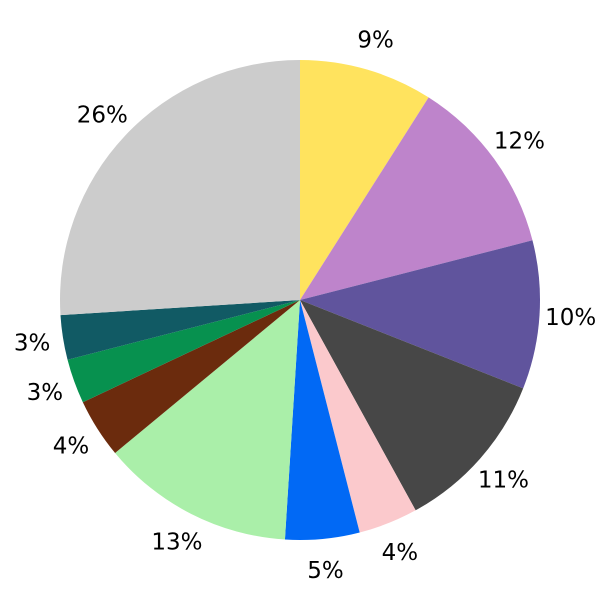 The height and width of the screenshot is (600, 600). Describe the element at coordinates (71, 446) in the screenshot. I see `pie-slice-label-7: 4%` at that location.